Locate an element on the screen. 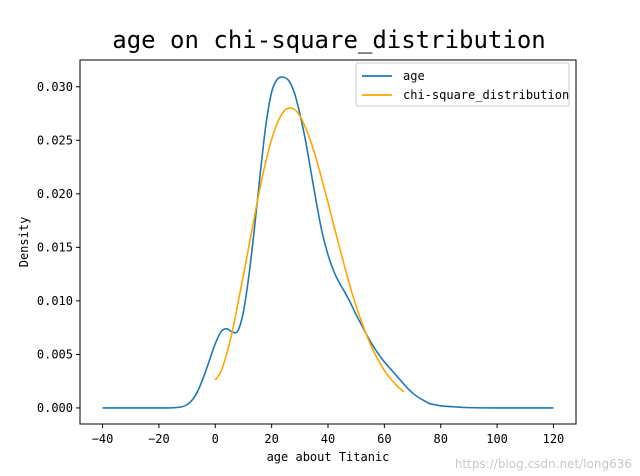 This screenshot has height=476, width=640. y-axis: 0.000 0.005 0.010 0.015 0.020 0.025 0.030 is located at coordinates (58, 247).